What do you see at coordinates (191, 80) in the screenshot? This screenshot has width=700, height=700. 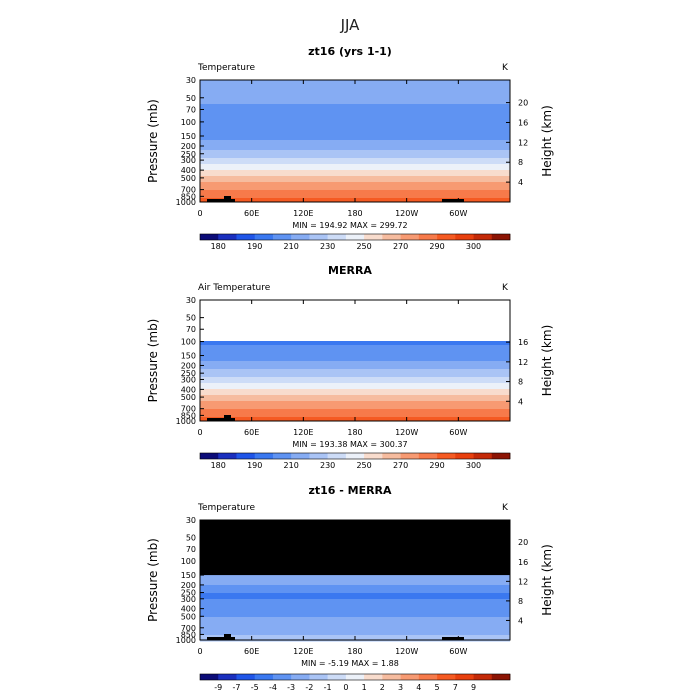 I see `y-tick-label: 30` at bounding box center [191, 80].